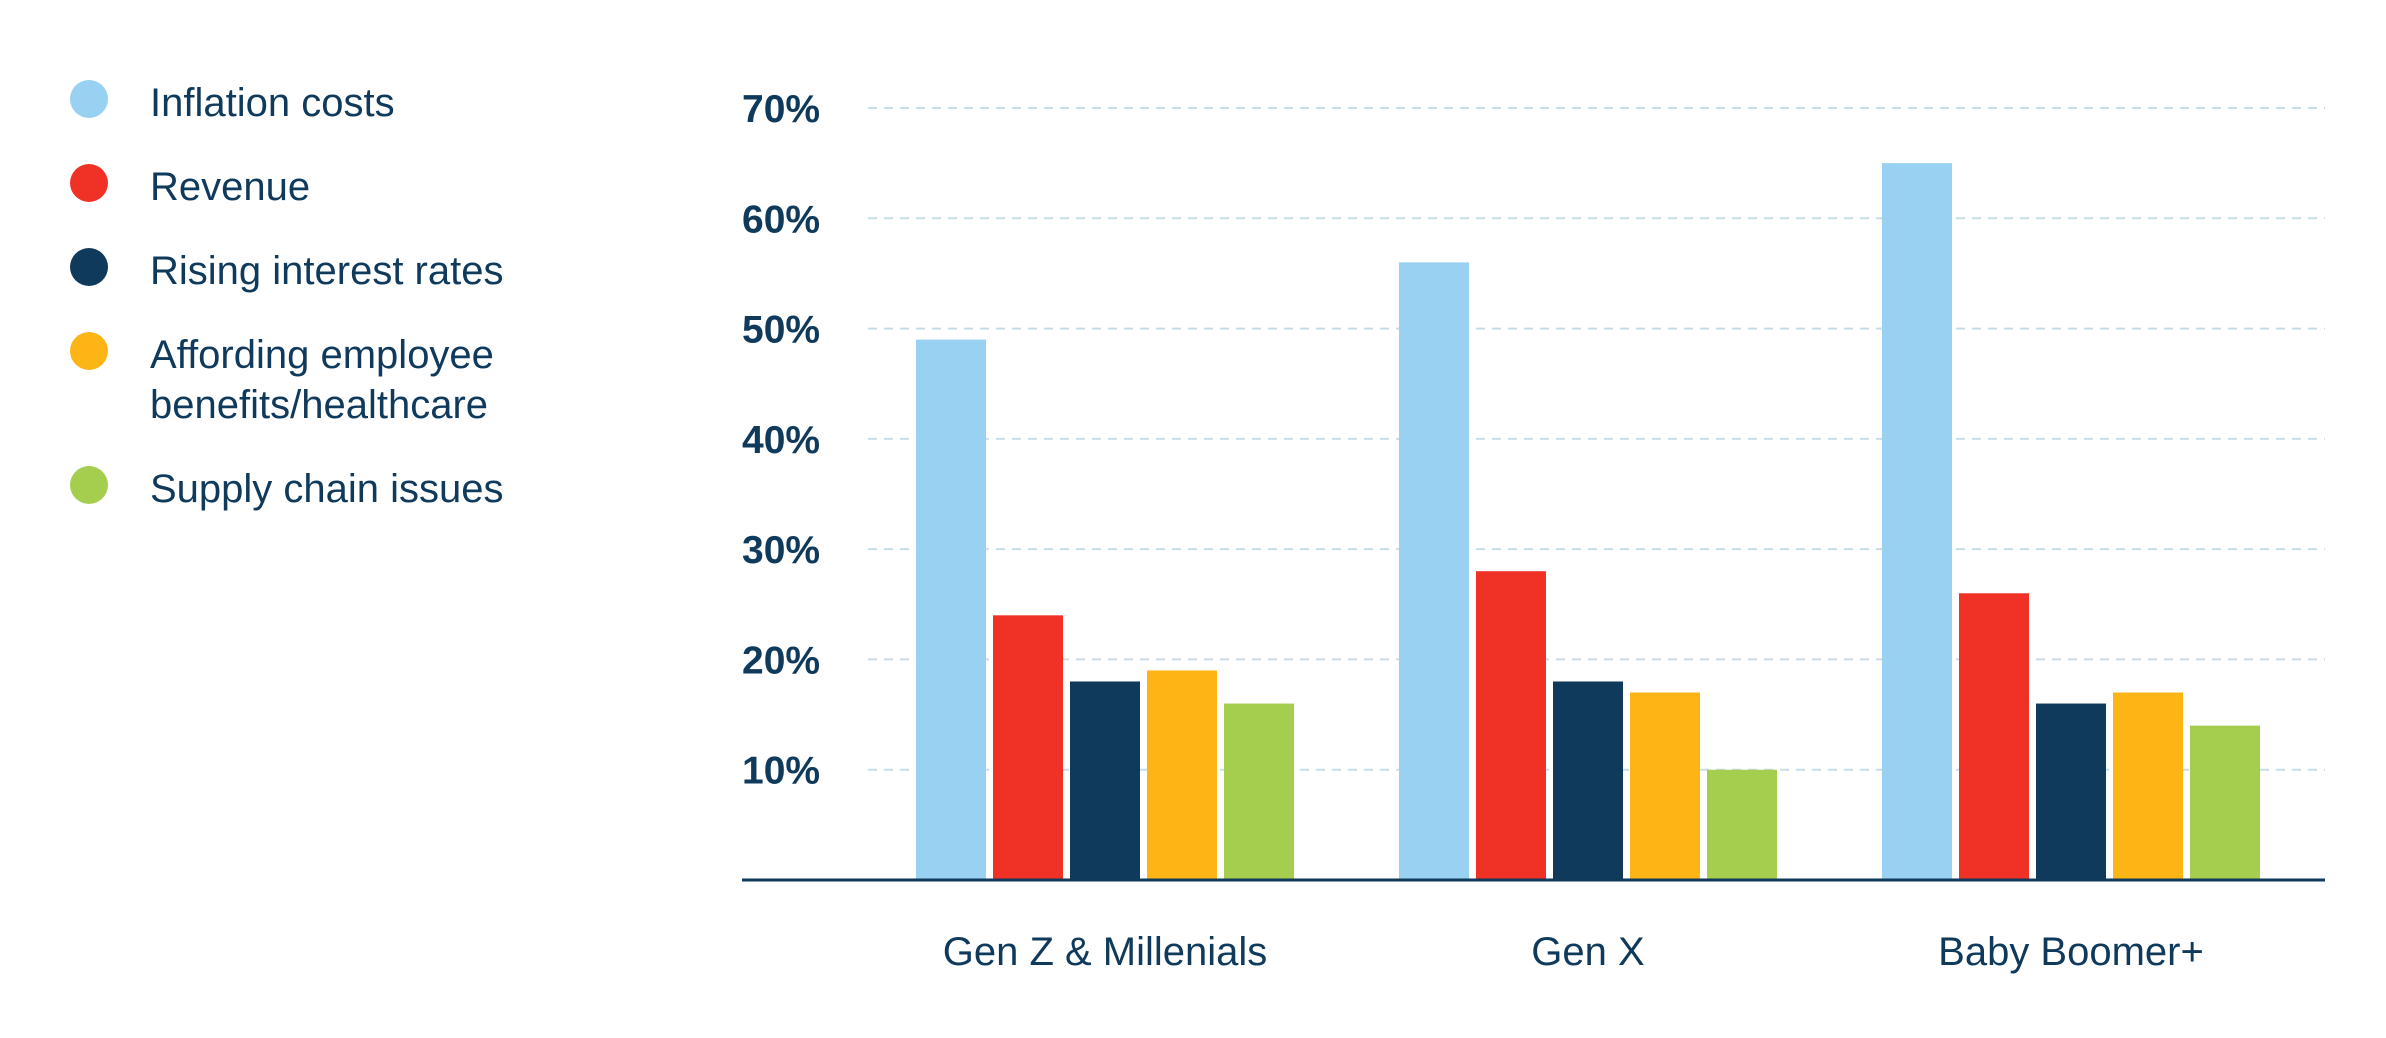 The image size is (2386, 1038). I want to click on legend-item: Rising interest rates, so click(350, 271).